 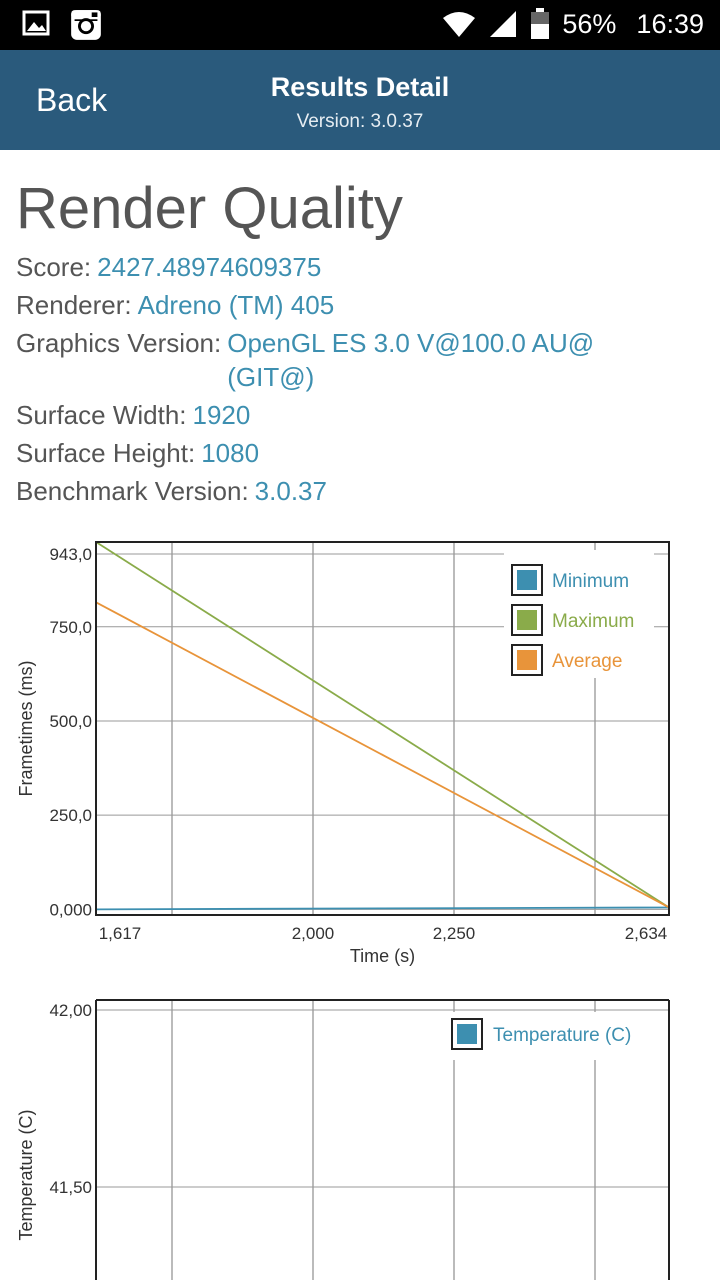 What do you see at coordinates (454, 933) in the screenshot?
I see `x-tick-label: 2,250` at bounding box center [454, 933].